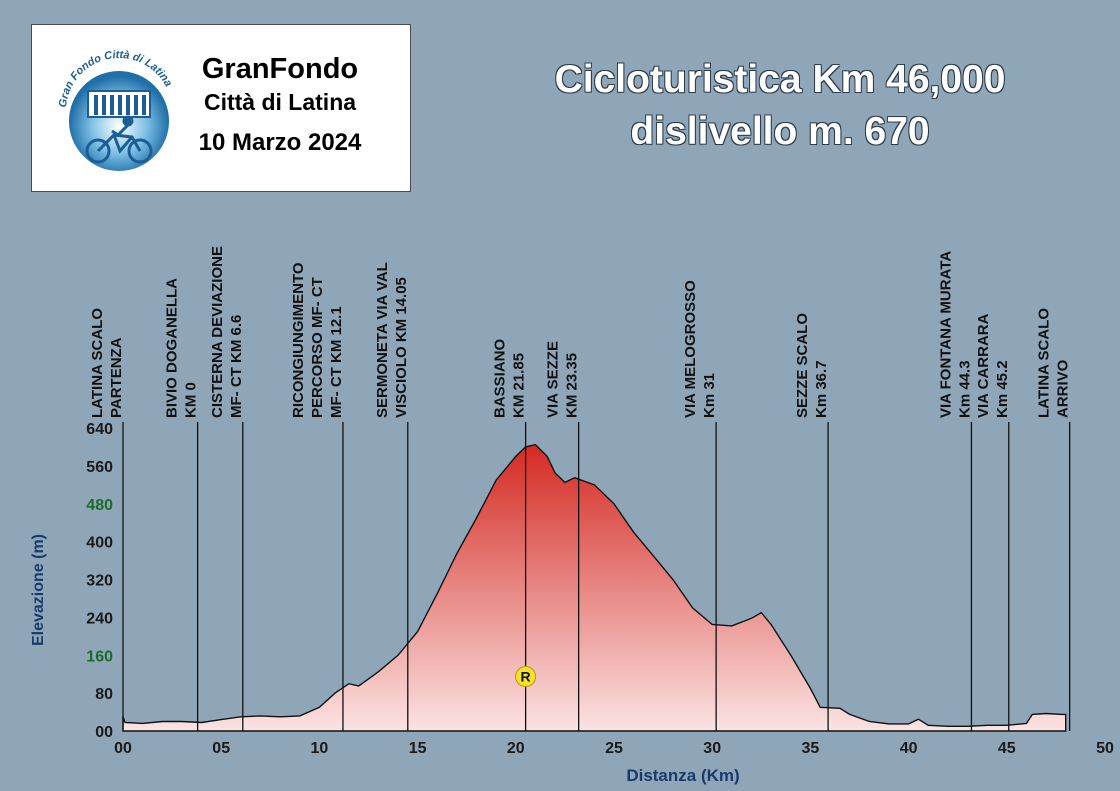 This screenshot has height=791, width=1120. I want to click on waypoint-marker: VIA FONTANA MURATA Km 44.3, so click(955, 491).